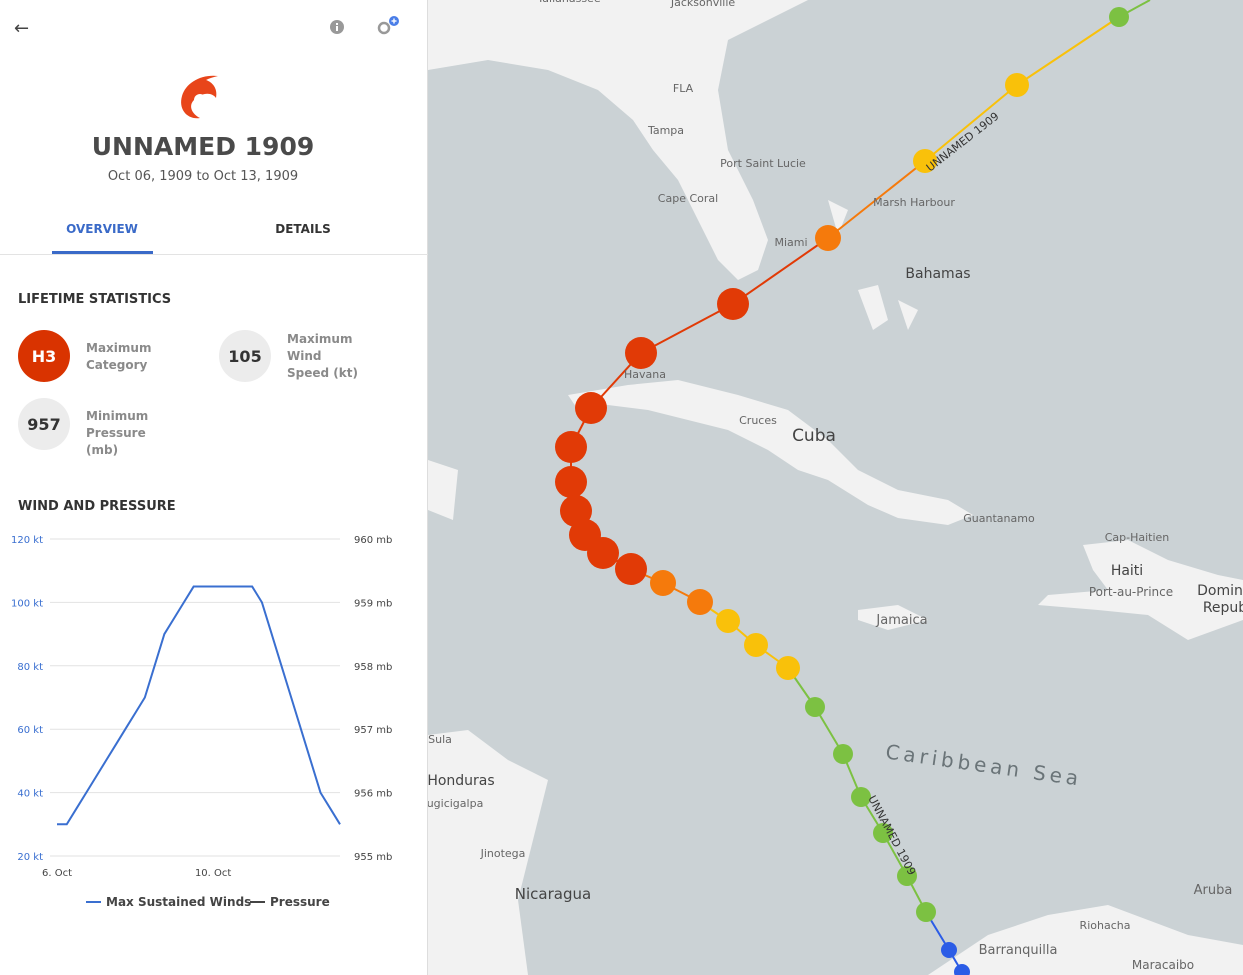 The image size is (1243, 975). I want to click on map-label: Jacksonville, so click(703, 4).